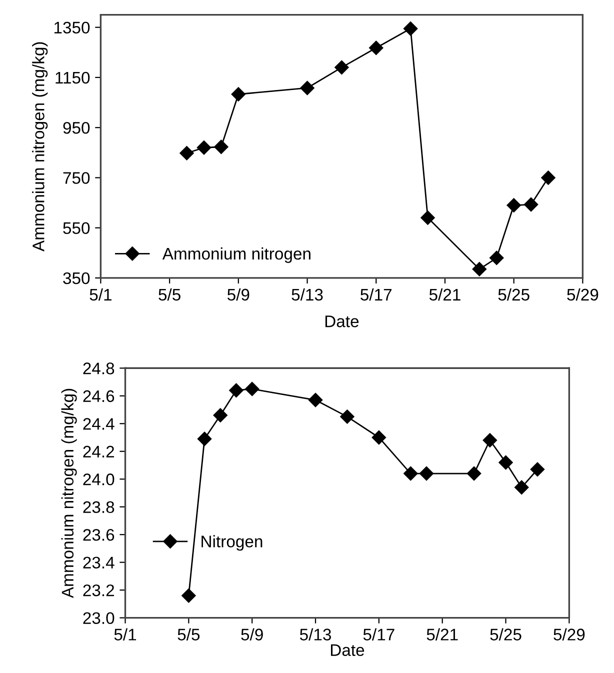 The width and height of the screenshot is (614, 673). I want to click on y-tick-label: 1150, so click(73, 78).